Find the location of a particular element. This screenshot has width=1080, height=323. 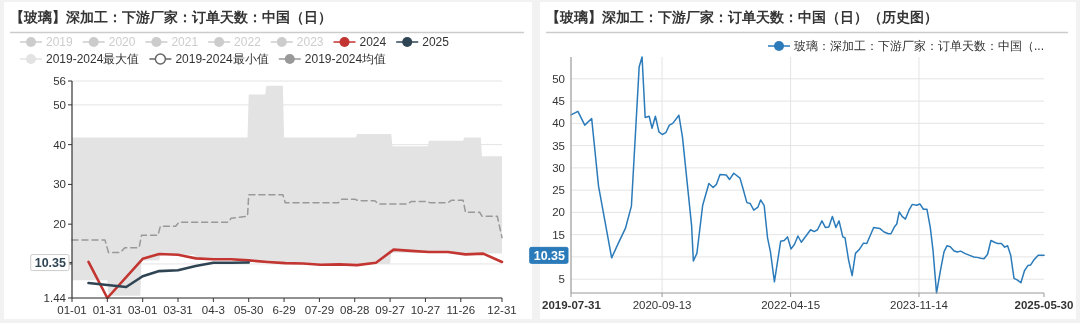

x-tick-label: 07-29 is located at coordinates (319, 310).